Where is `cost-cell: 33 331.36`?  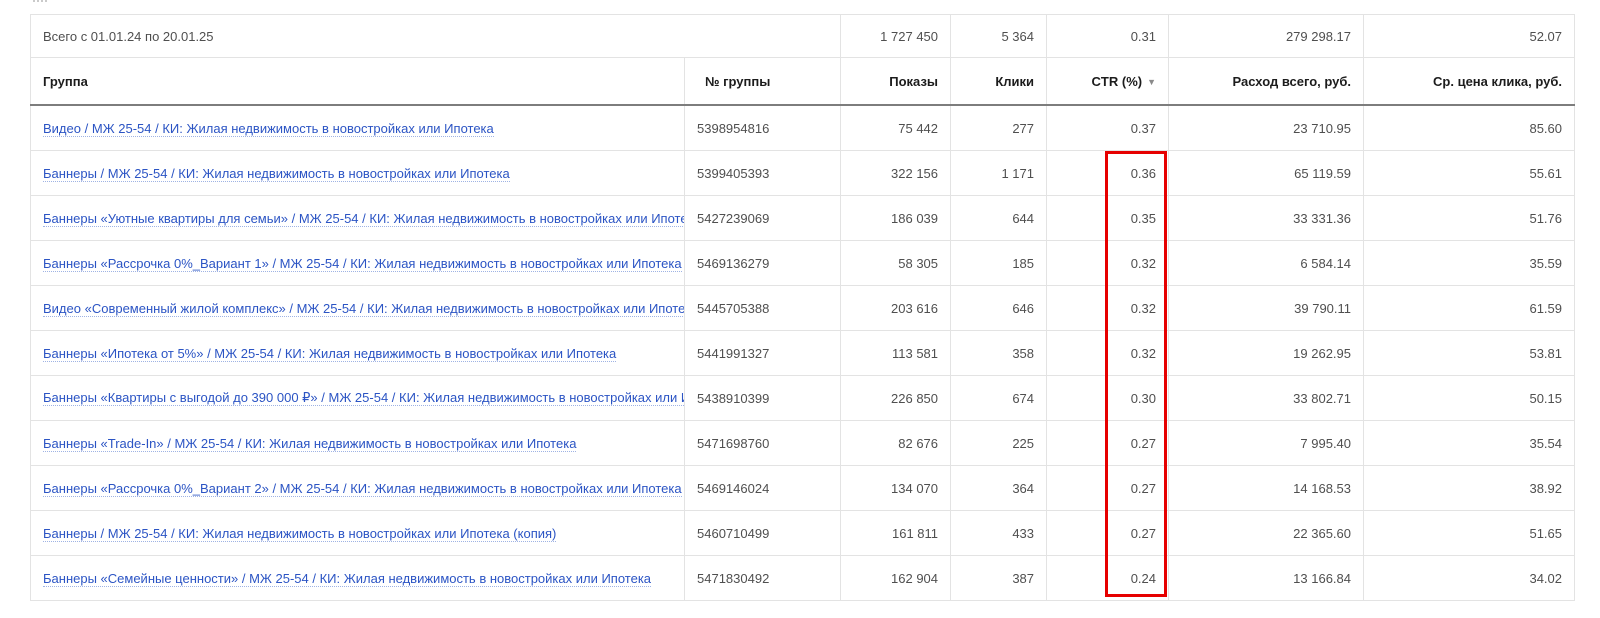 cost-cell: 33 331.36 is located at coordinates (1266, 218).